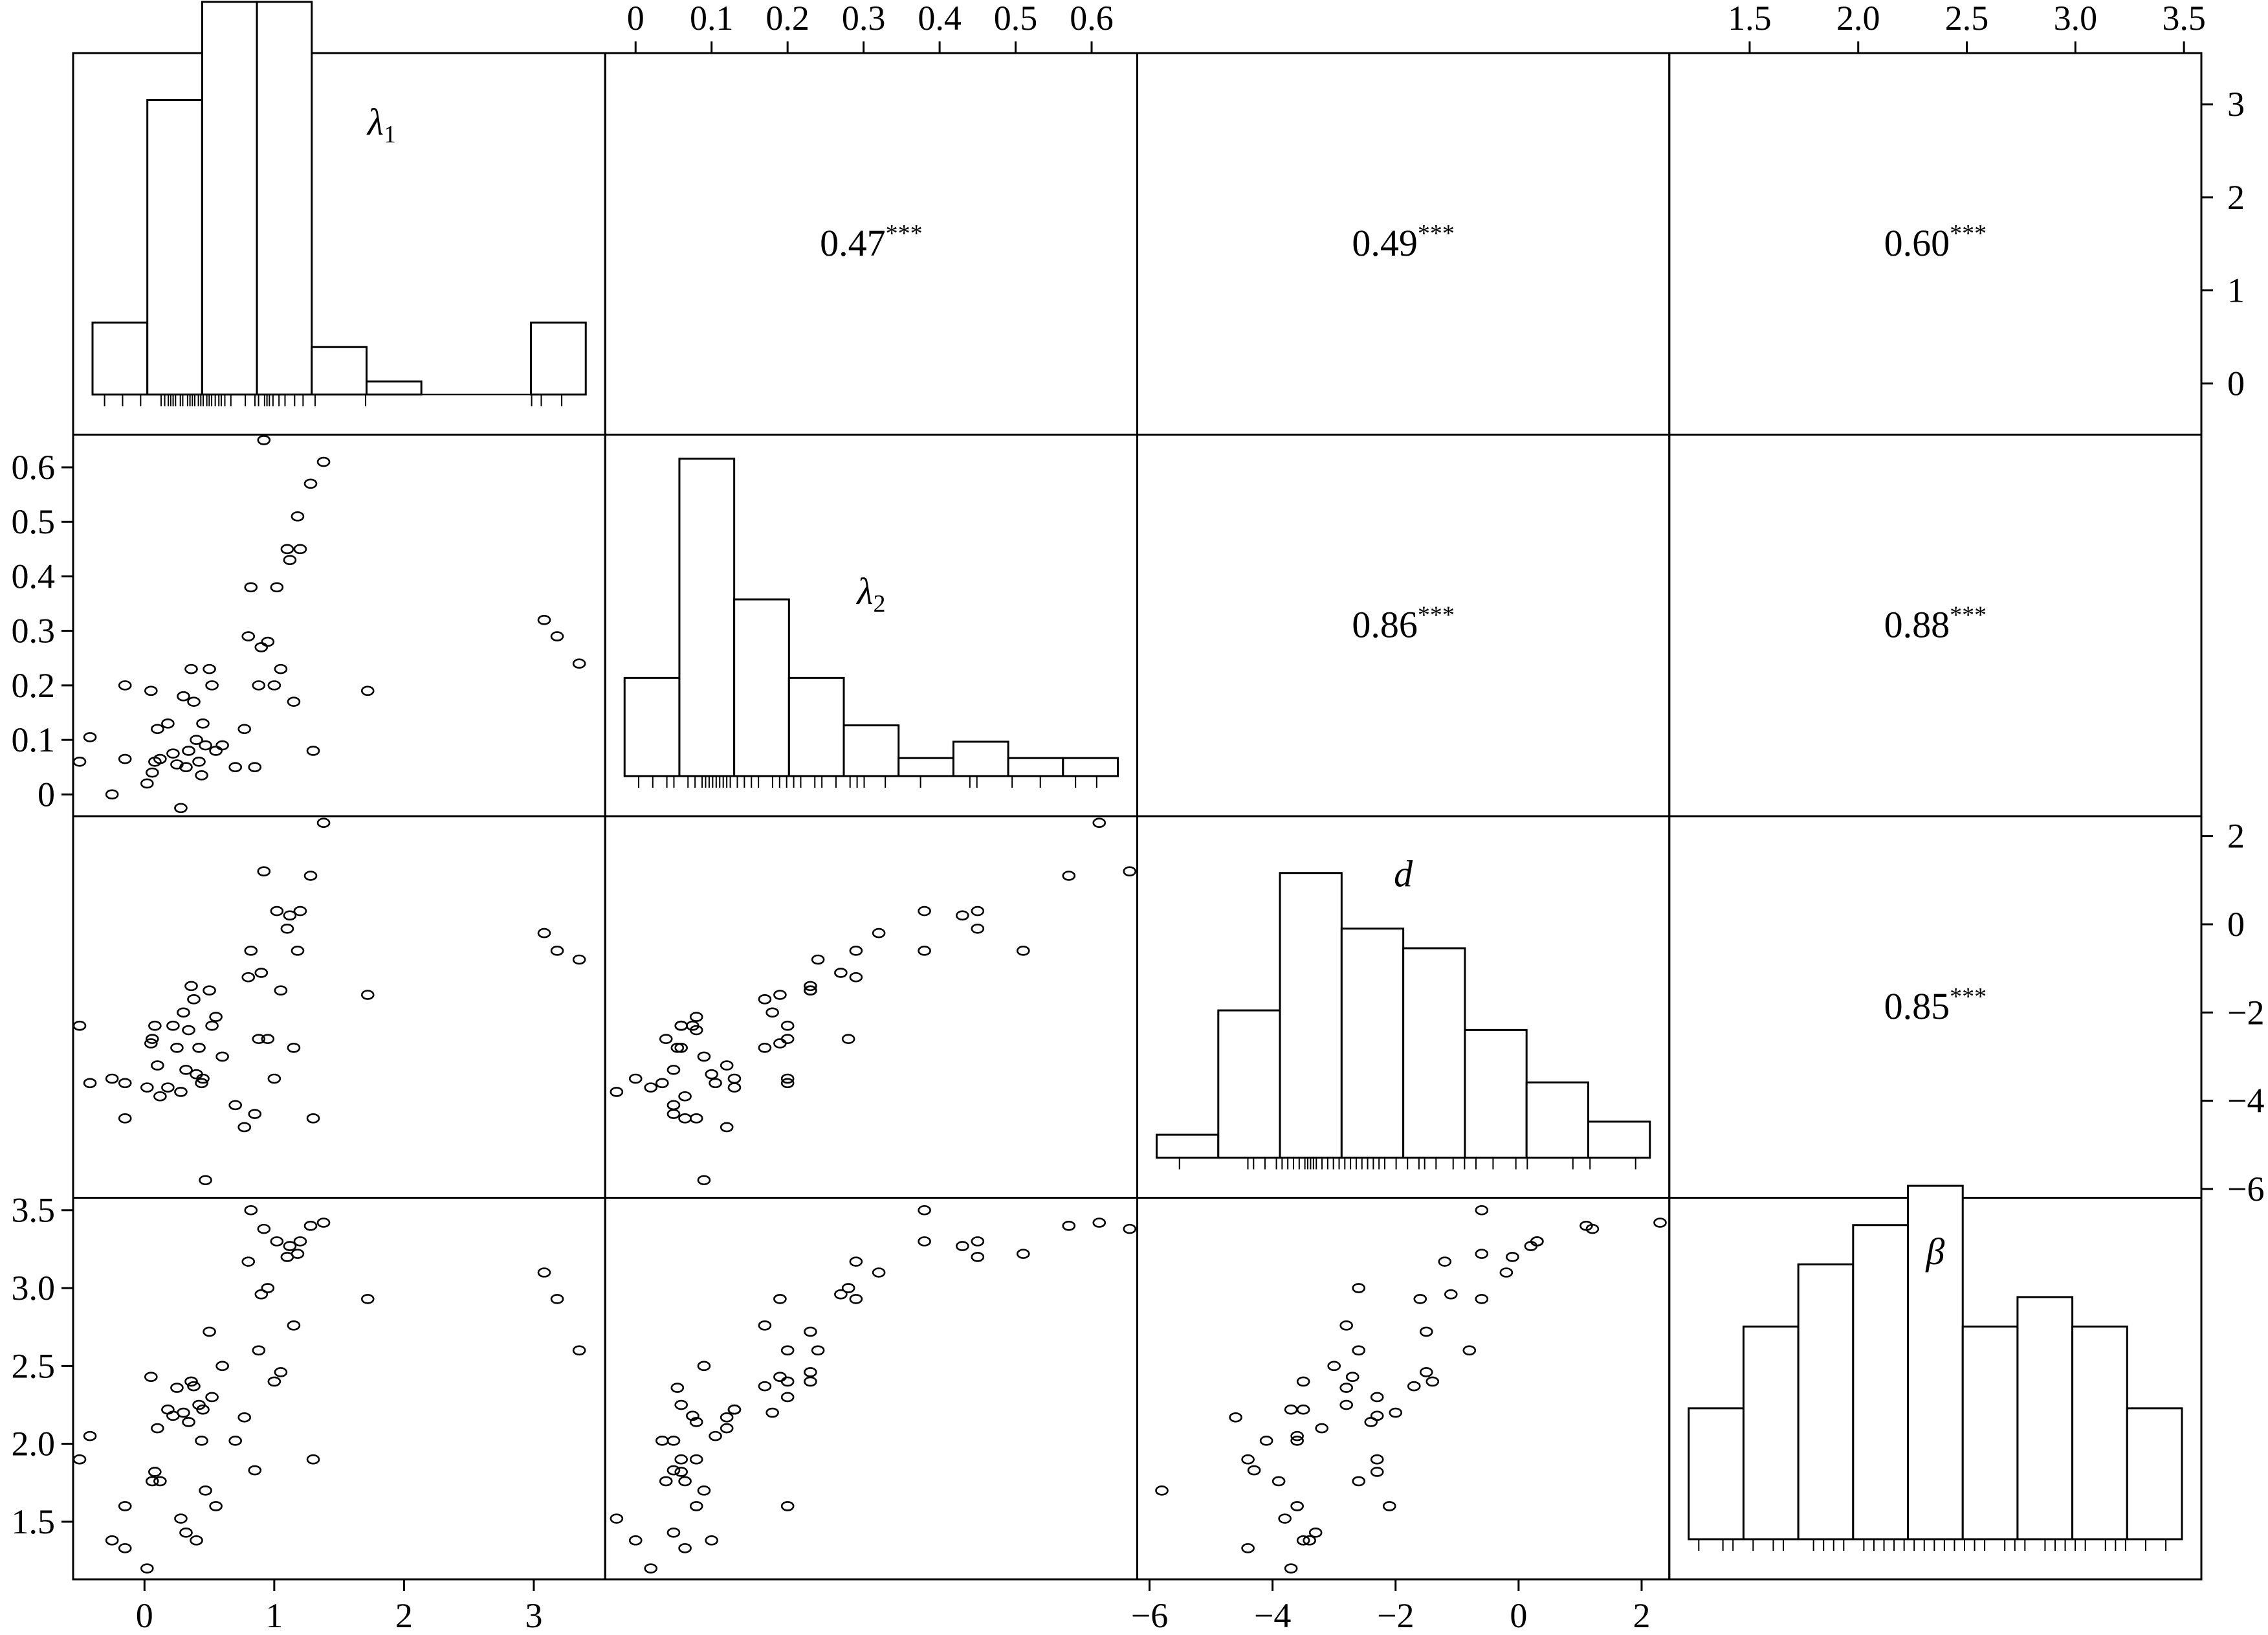 Image resolution: width=2268 pixels, height=1635 pixels. I want to click on axis-tick-label: 2.5, so click(34, 1365).